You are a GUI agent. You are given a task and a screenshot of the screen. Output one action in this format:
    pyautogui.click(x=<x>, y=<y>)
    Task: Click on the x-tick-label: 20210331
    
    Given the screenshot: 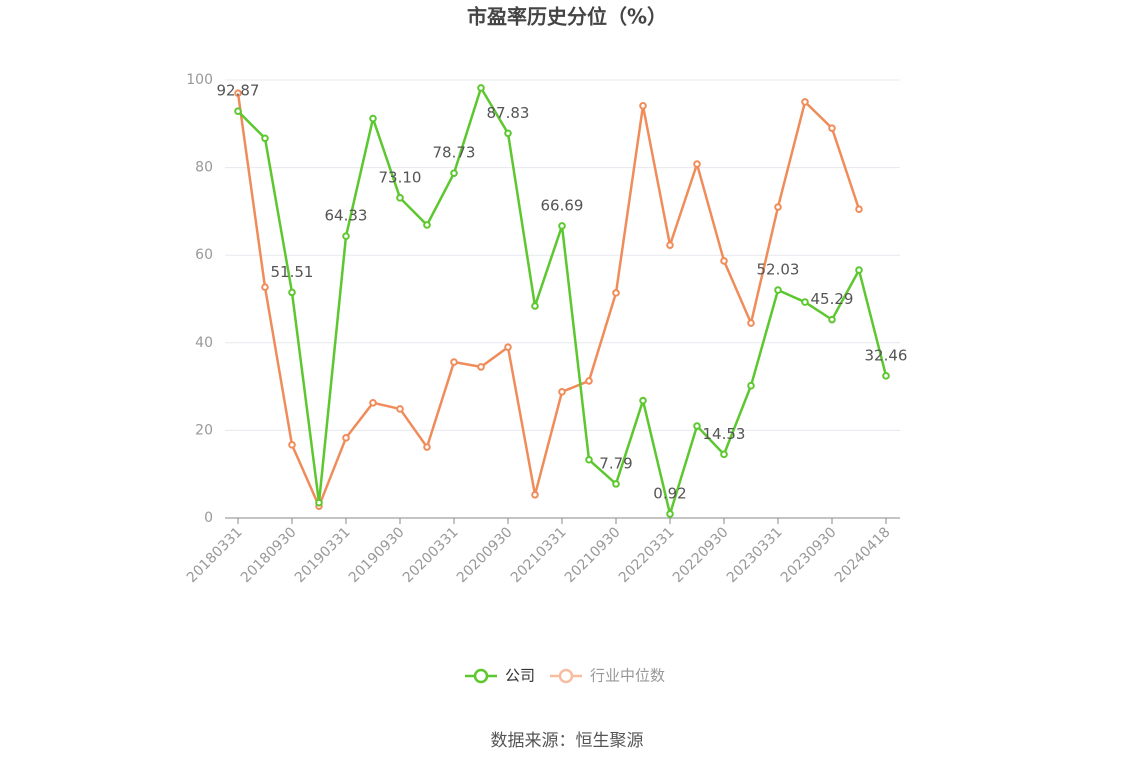 What is the action you would take?
    pyautogui.click(x=539, y=555)
    